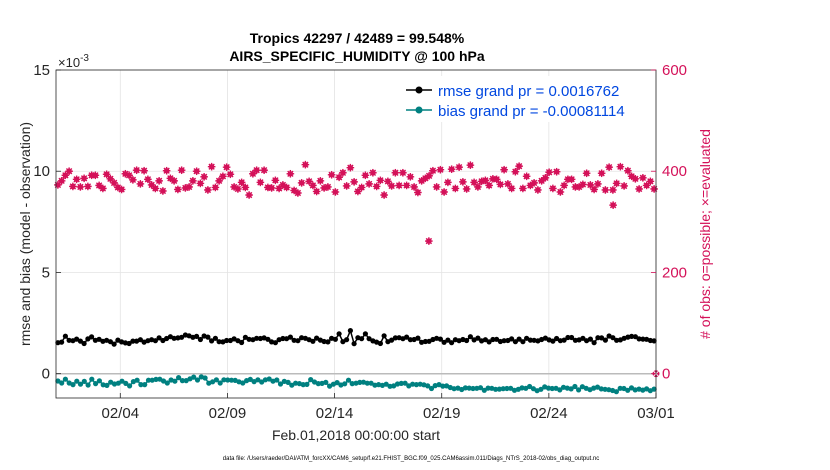 The height and width of the screenshot is (470, 830). Describe the element at coordinates (25, 234) in the screenshot. I see `y-axis-label: rmse and bias (model - observation)` at that location.